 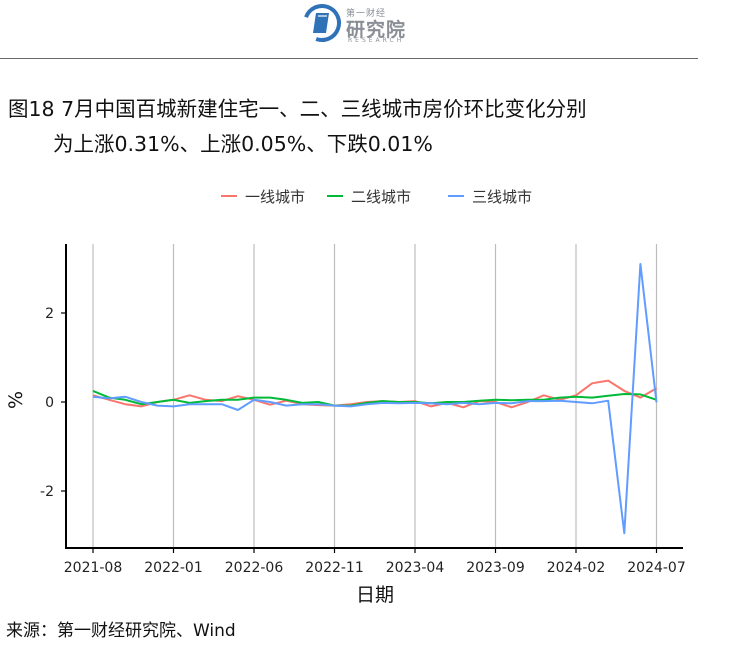 What do you see at coordinates (656, 568) in the screenshot?
I see `x-tick-label: 2024-07` at bounding box center [656, 568].